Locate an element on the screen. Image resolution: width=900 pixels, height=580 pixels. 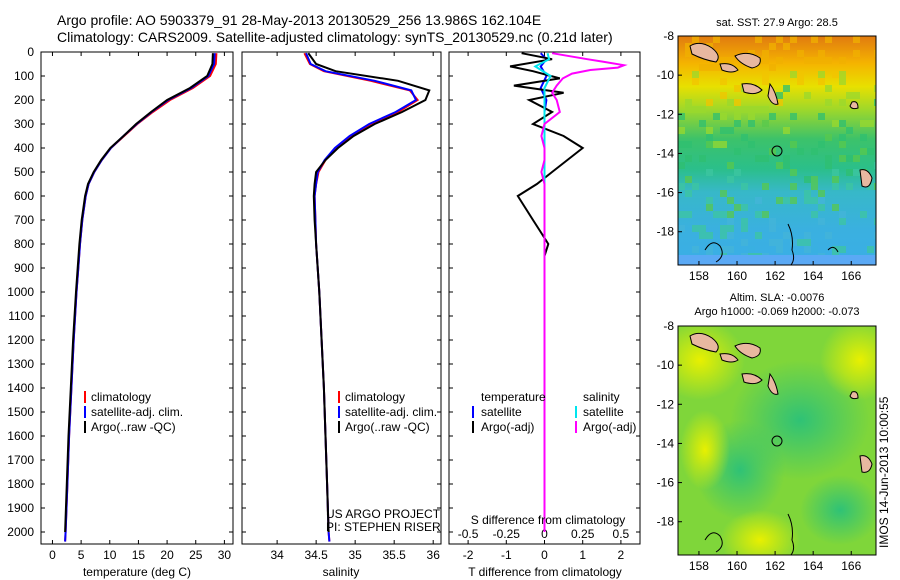
depth-tick-label: 2000 is located at coordinates (20, 532).